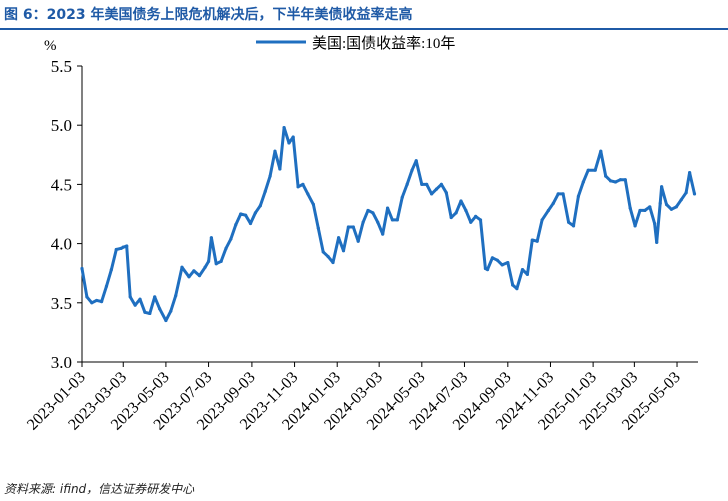 The height and width of the screenshot is (501, 728). I want to click on y-tick-label: 5.0, so click(61, 125).